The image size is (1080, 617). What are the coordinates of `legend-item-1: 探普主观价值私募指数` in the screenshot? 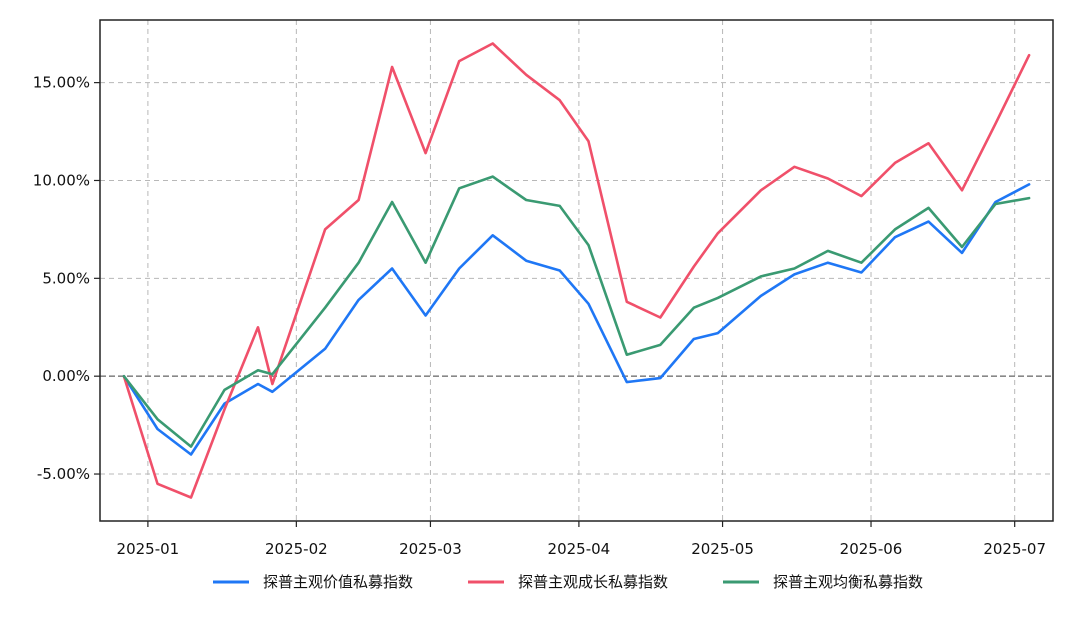 It's located at (313, 582).